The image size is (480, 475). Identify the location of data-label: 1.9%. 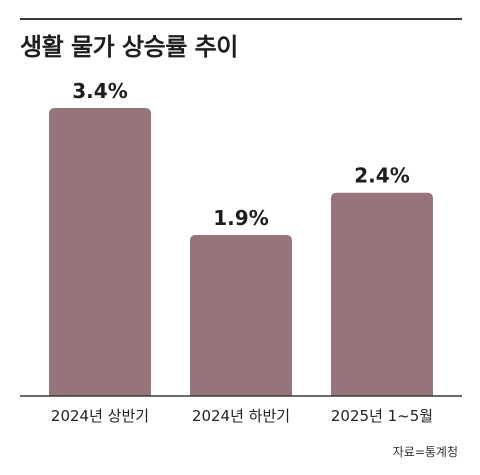
(240, 218).